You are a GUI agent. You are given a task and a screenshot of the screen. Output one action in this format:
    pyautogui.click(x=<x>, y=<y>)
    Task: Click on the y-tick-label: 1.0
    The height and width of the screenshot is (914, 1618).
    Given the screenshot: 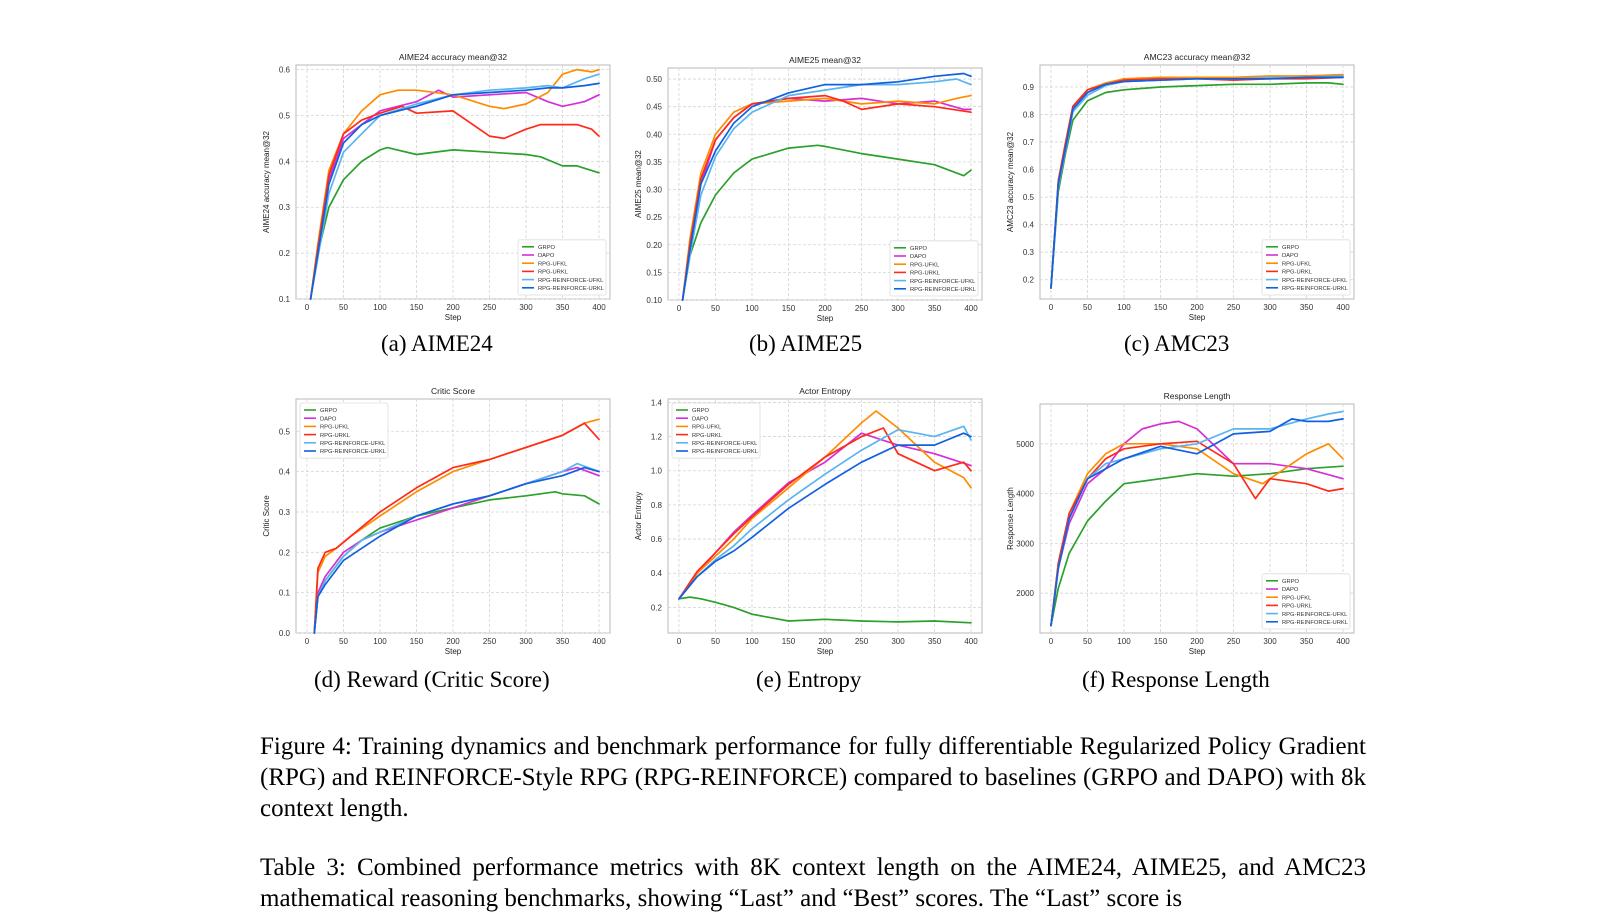 What is the action you would take?
    pyautogui.click(x=657, y=471)
    